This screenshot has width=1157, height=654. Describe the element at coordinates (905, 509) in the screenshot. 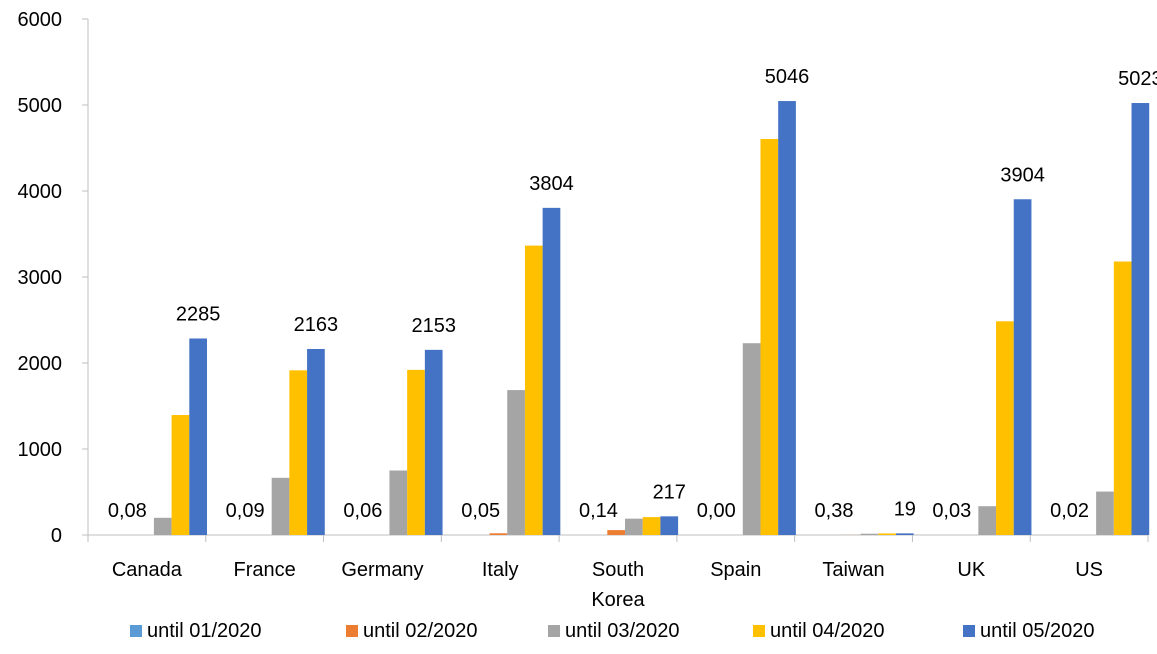

I see `data-label-last-series: 19` at that location.